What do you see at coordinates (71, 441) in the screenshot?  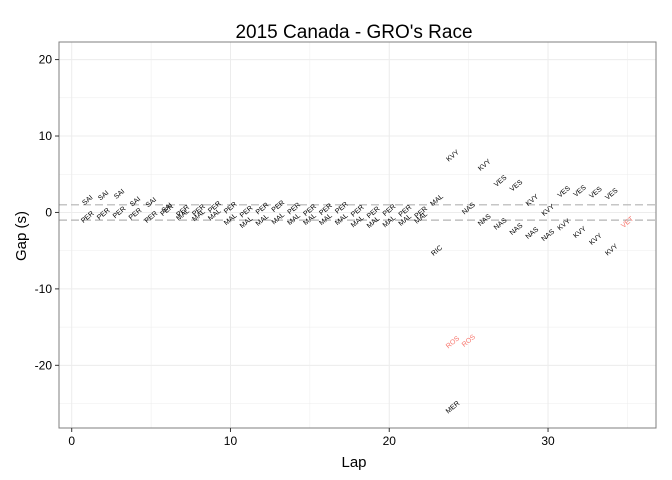 I see `x-tick-label: 0` at bounding box center [71, 441].